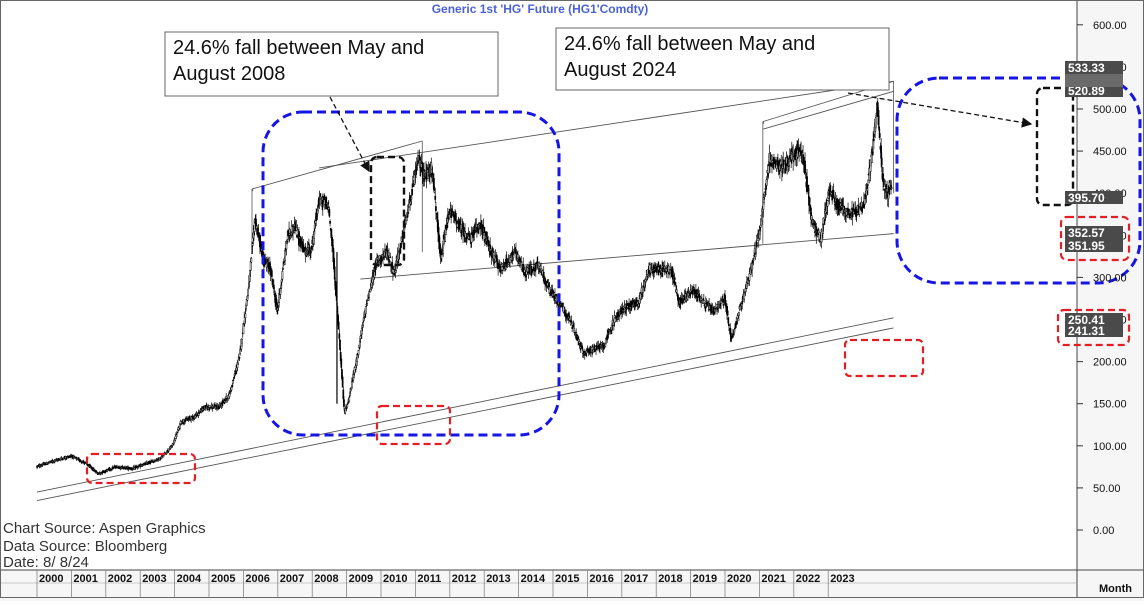 The width and height of the screenshot is (1144, 606). What do you see at coordinates (601, 579) in the screenshot?
I see `x-tick-label: 2016` at bounding box center [601, 579].